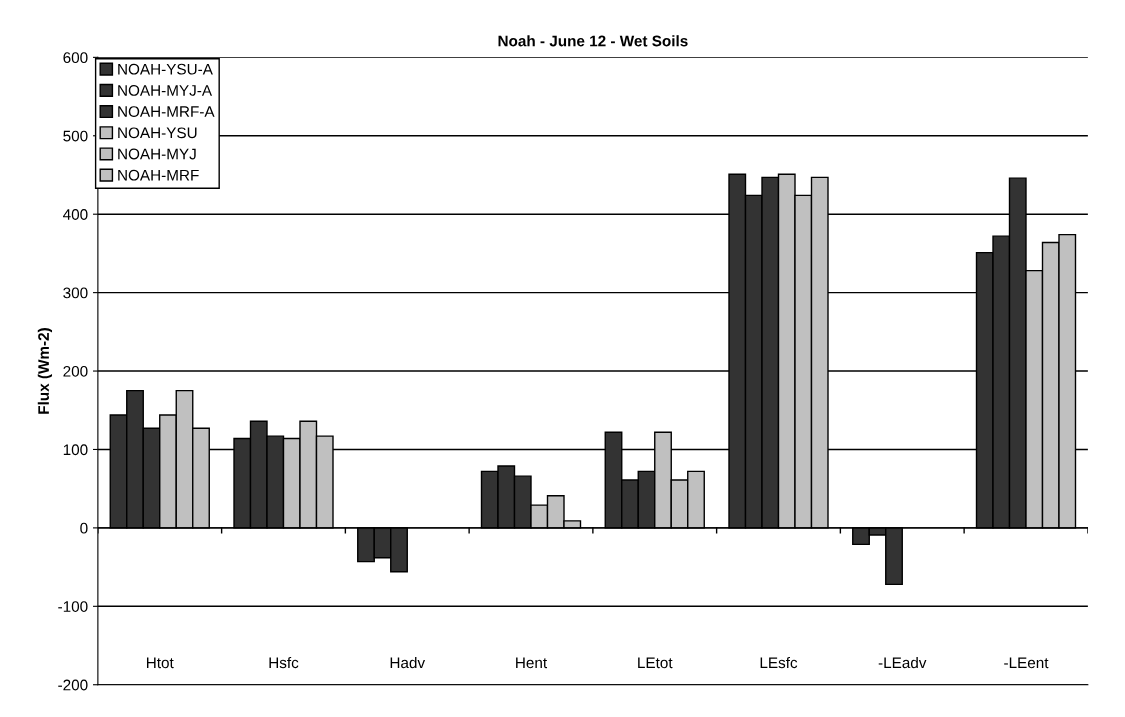 Image resolution: width=1125 pixels, height=717 pixels. I want to click on x-tick-label: LEtot, so click(655, 663).